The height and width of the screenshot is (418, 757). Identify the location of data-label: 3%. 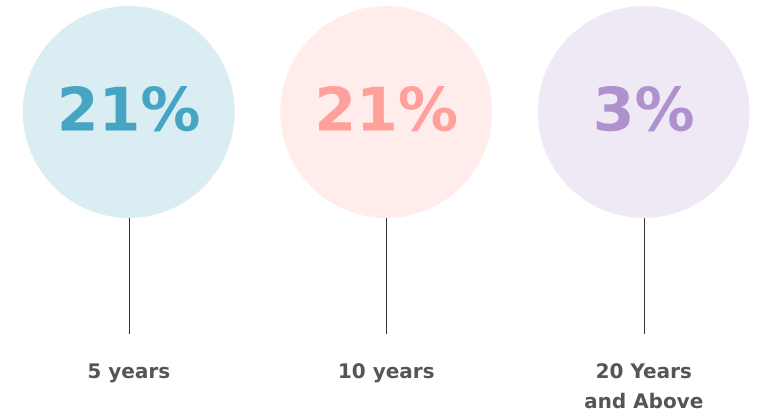
(643, 111).